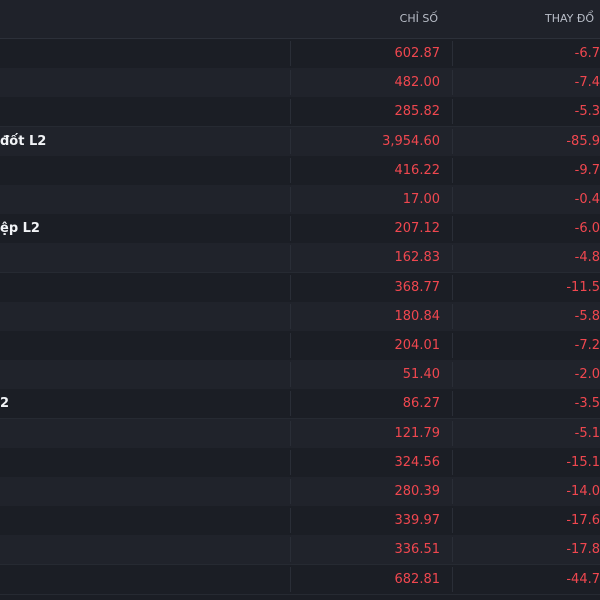 The image size is (600, 600). I want to click on table-row: 602.87 -6.7, so click(300, 54).